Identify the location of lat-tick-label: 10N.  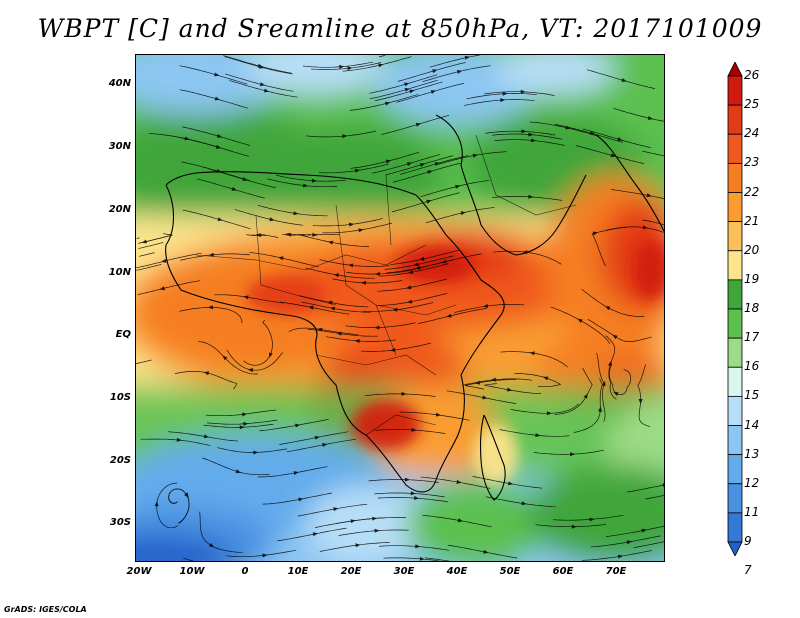
(119, 272).